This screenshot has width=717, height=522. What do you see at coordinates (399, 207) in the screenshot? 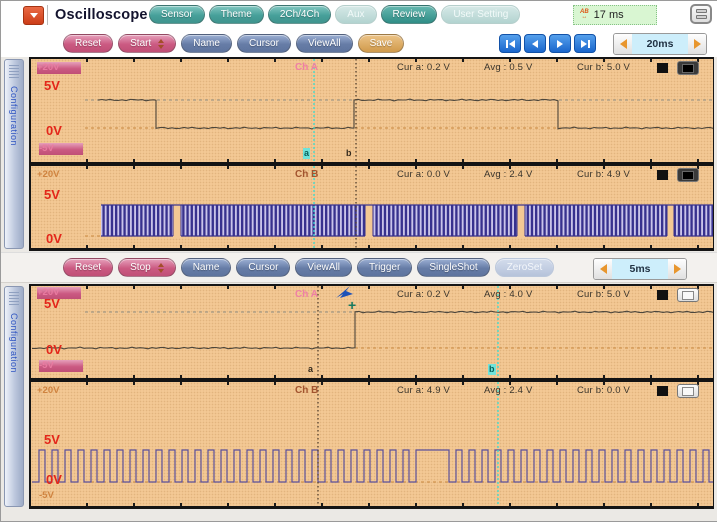
I see `waveform-canvas` at bounding box center [399, 207].